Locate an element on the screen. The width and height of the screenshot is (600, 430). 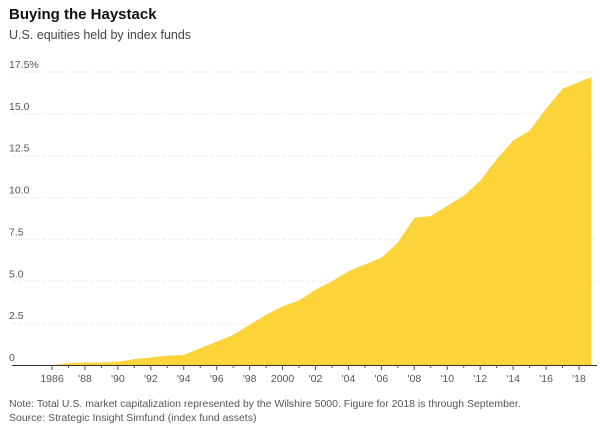
x-tick-label: '92 is located at coordinates (151, 379).